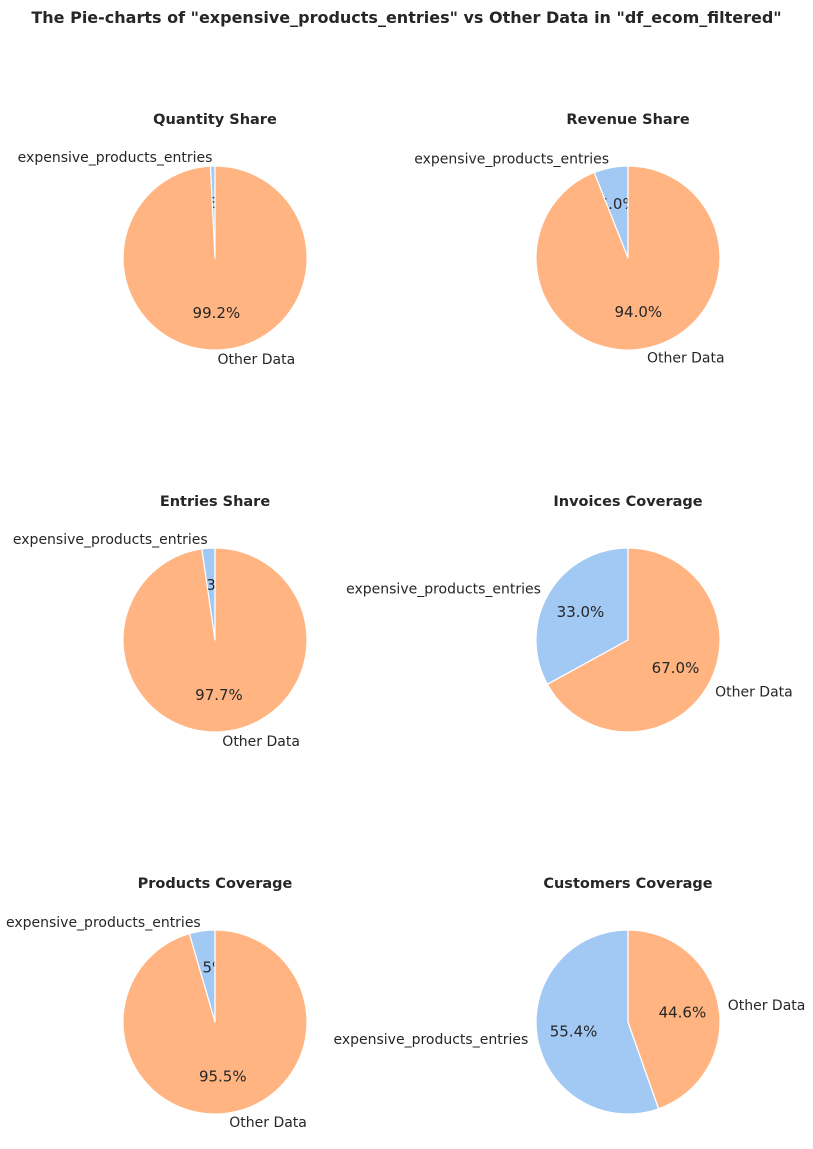 The width and height of the screenshot is (813, 1149). What do you see at coordinates (683, 1013) in the screenshot?
I see `slice-percent-label: 44.6%` at bounding box center [683, 1013].